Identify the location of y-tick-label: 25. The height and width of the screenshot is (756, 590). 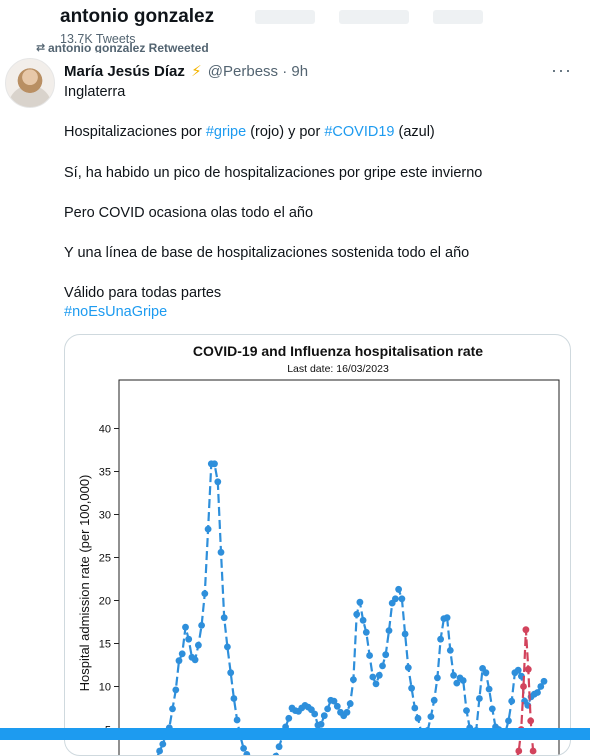
(105, 559).